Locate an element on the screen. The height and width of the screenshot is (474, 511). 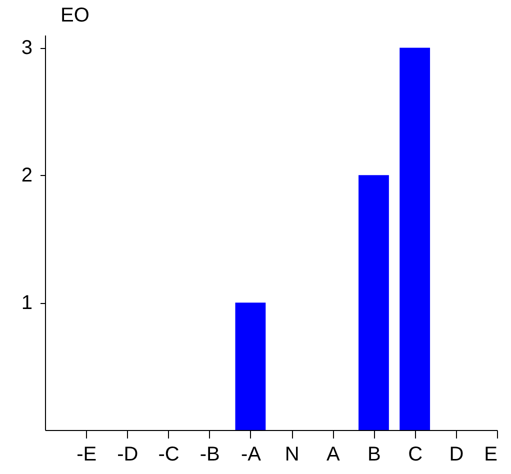
x-tick-label: A is located at coordinates (333, 455).